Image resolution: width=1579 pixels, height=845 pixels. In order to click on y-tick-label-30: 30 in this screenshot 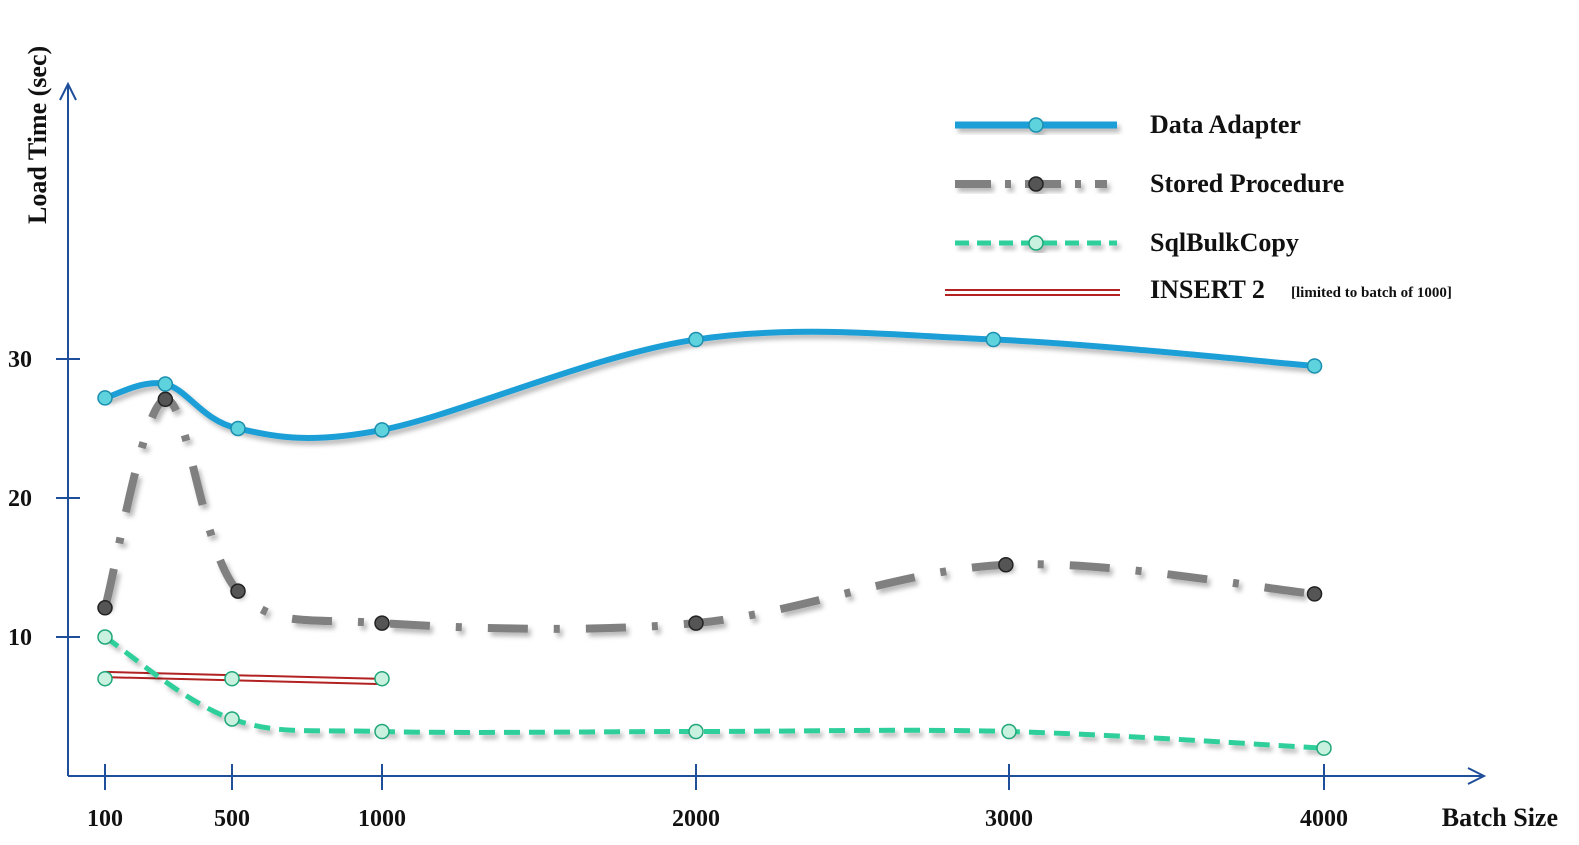, I will do `click(20, 360)`.